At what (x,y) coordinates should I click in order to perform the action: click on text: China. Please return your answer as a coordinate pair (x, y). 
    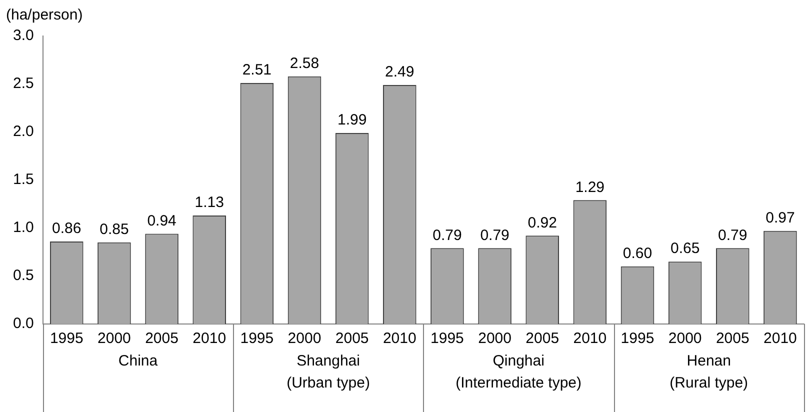
    Looking at the image, I should click on (138, 361).